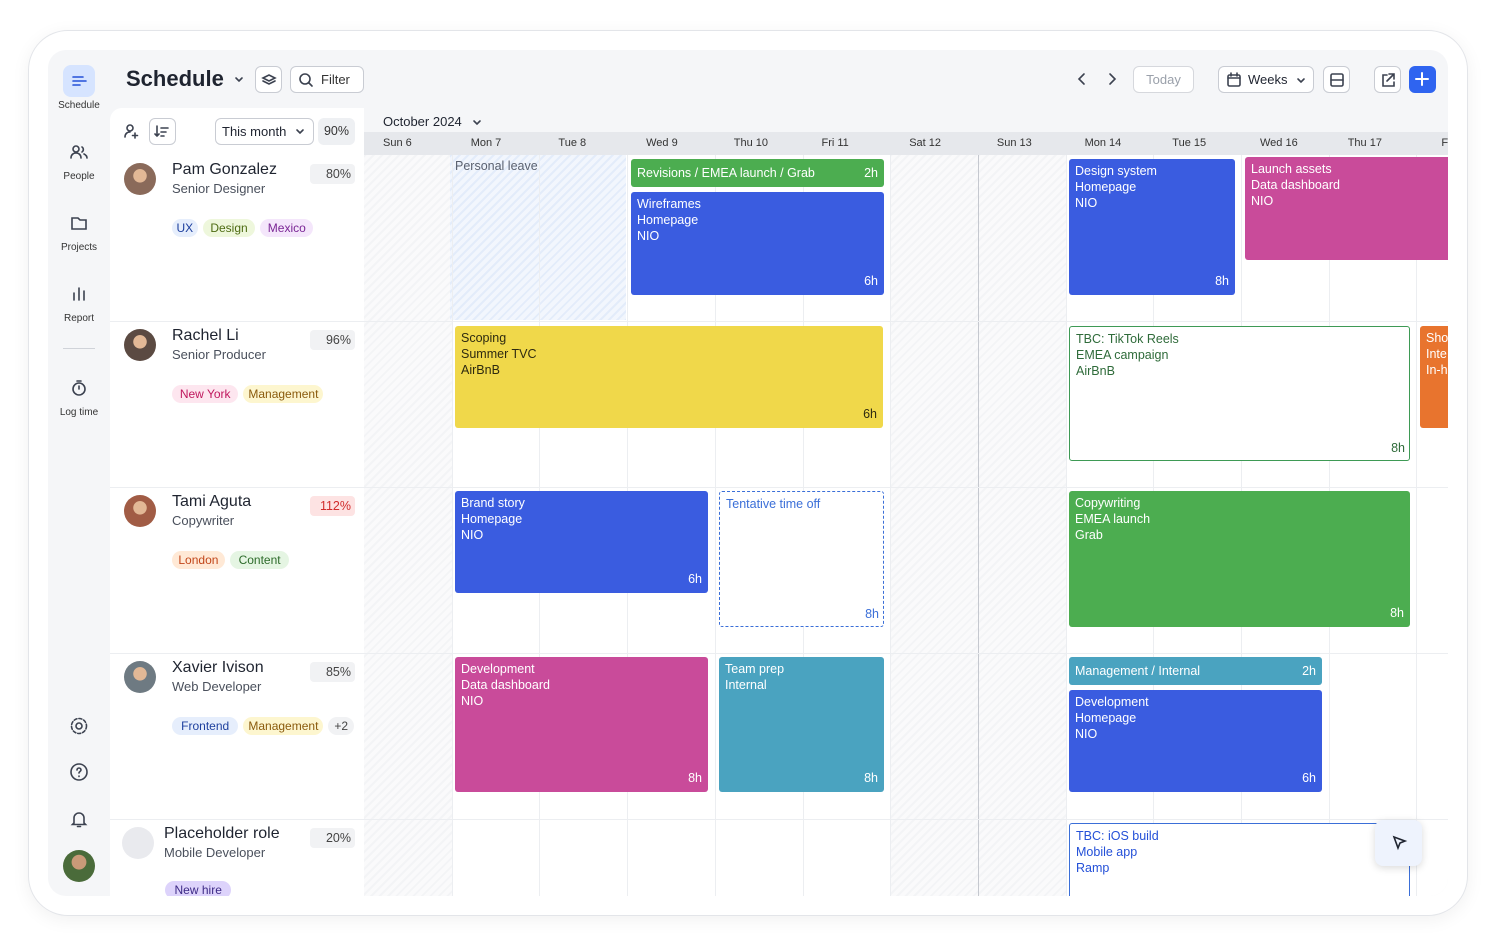  I want to click on person-name: Rachel Li, so click(205, 335).